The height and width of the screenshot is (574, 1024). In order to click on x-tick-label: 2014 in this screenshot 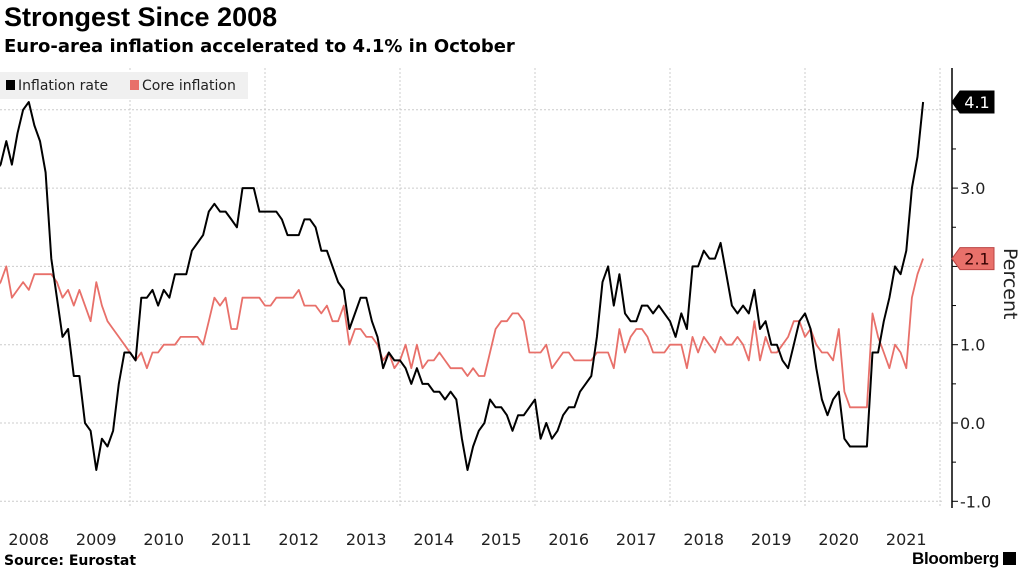, I will do `click(433, 539)`.